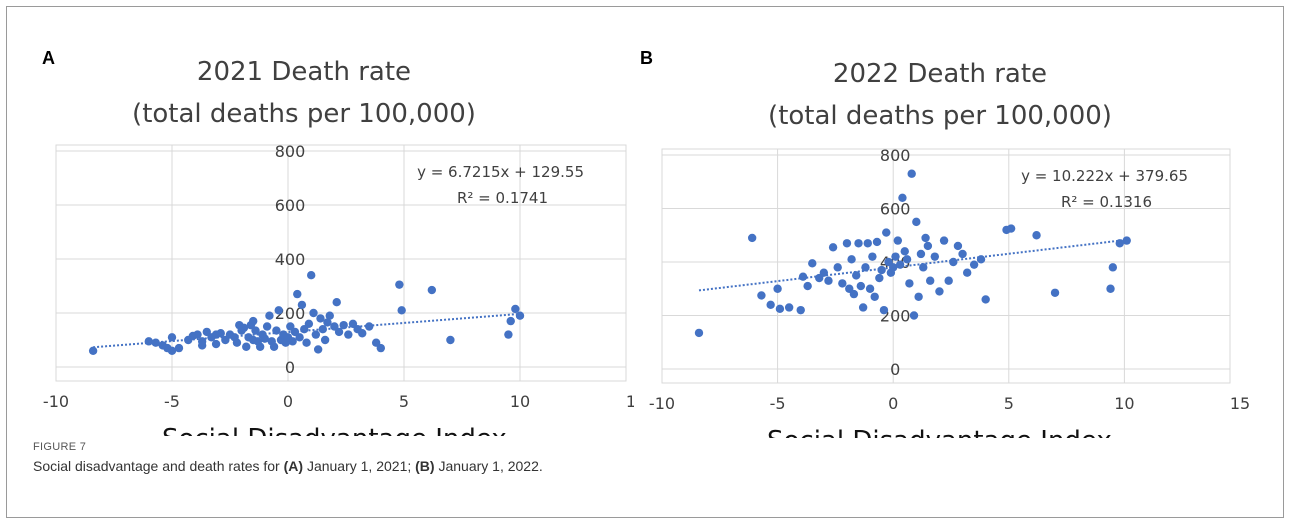 The height and width of the screenshot is (527, 1290). Describe the element at coordinates (404, 401) in the screenshot. I see `x-tick-label: 5` at that location.